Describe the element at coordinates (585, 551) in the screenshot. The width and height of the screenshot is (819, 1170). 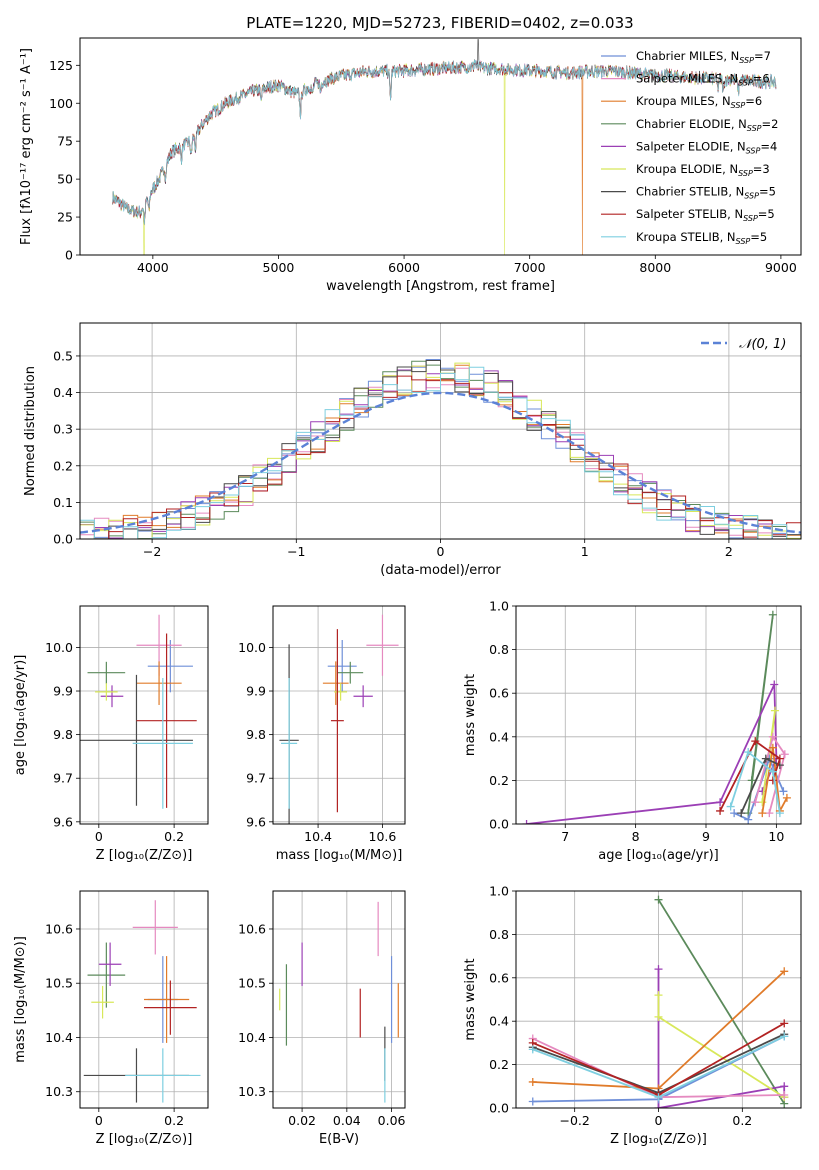
I see `x-tick-label: 1` at that location.